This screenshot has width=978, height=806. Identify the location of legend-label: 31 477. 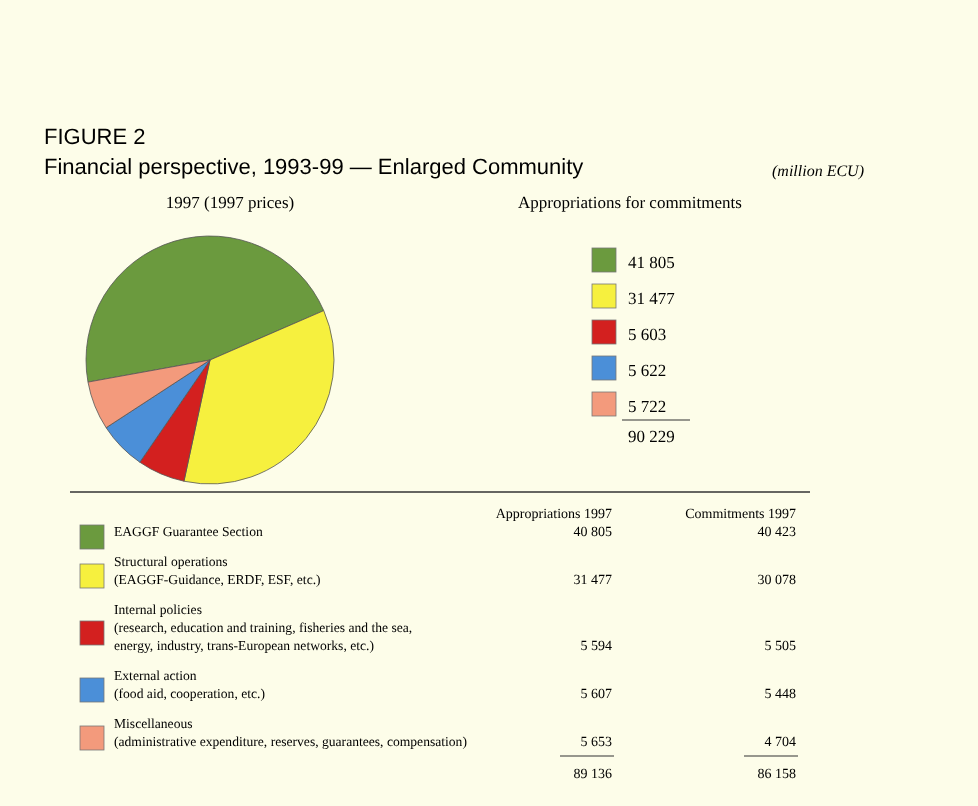
(651, 298).